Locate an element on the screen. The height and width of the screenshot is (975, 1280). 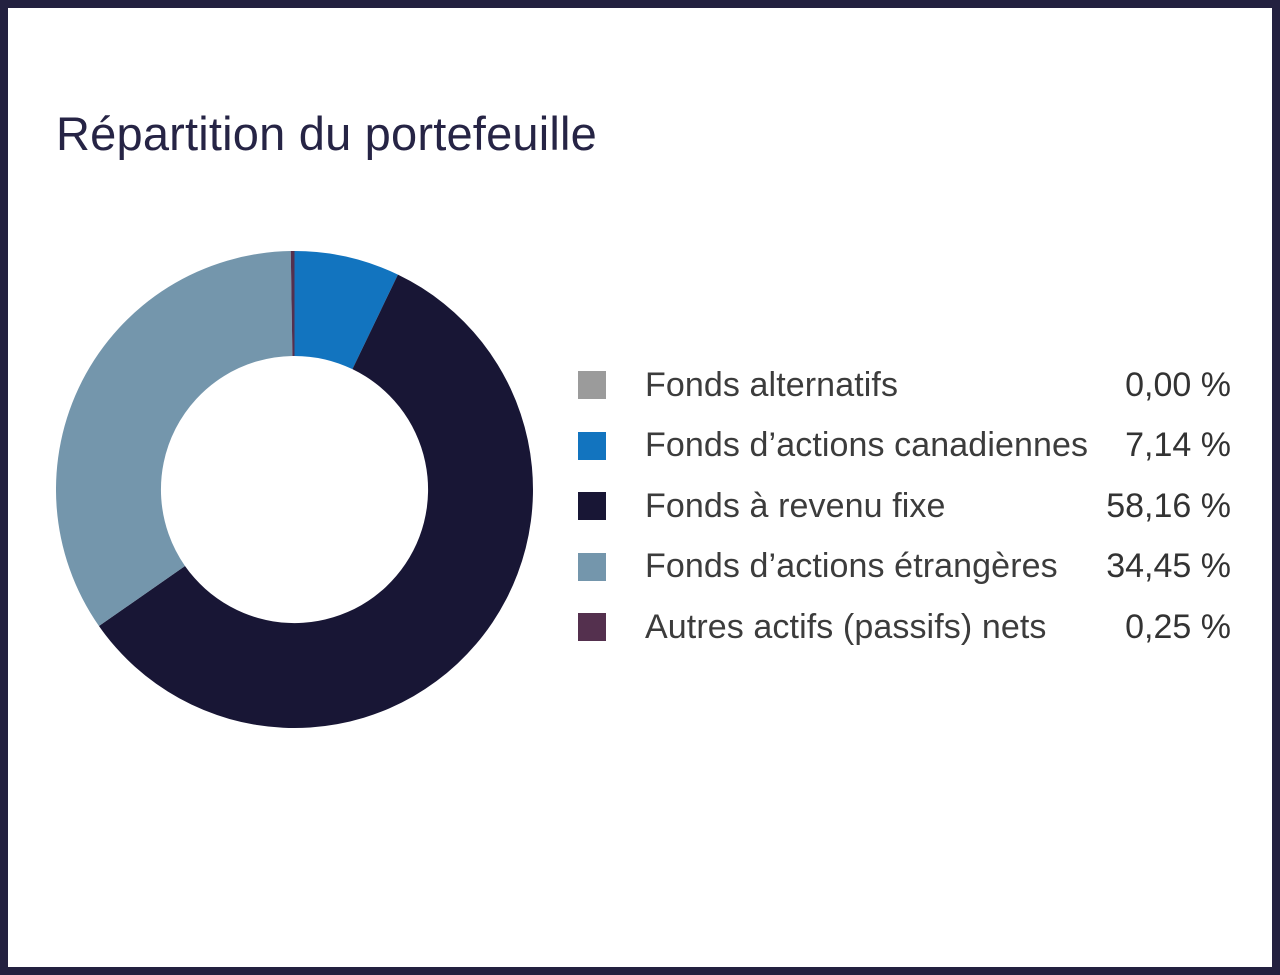
legend-item: Fonds d’actions étrangères 34,45 % is located at coordinates (904, 567).